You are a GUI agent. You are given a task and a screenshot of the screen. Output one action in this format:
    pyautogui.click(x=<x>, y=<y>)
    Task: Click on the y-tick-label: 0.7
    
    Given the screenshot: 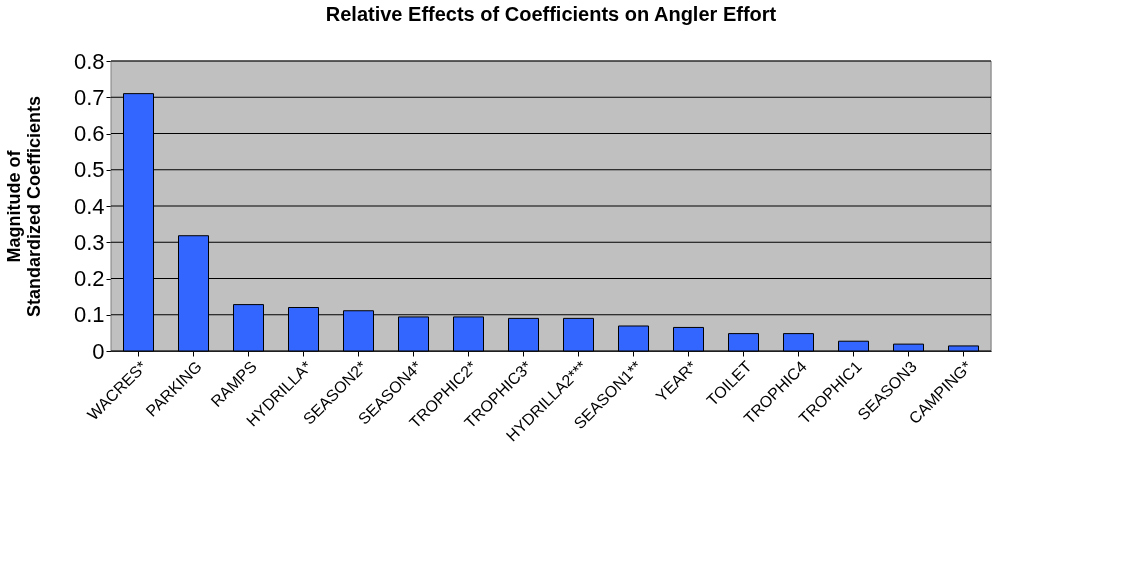 What is the action you would take?
    pyautogui.click(x=89, y=97)
    